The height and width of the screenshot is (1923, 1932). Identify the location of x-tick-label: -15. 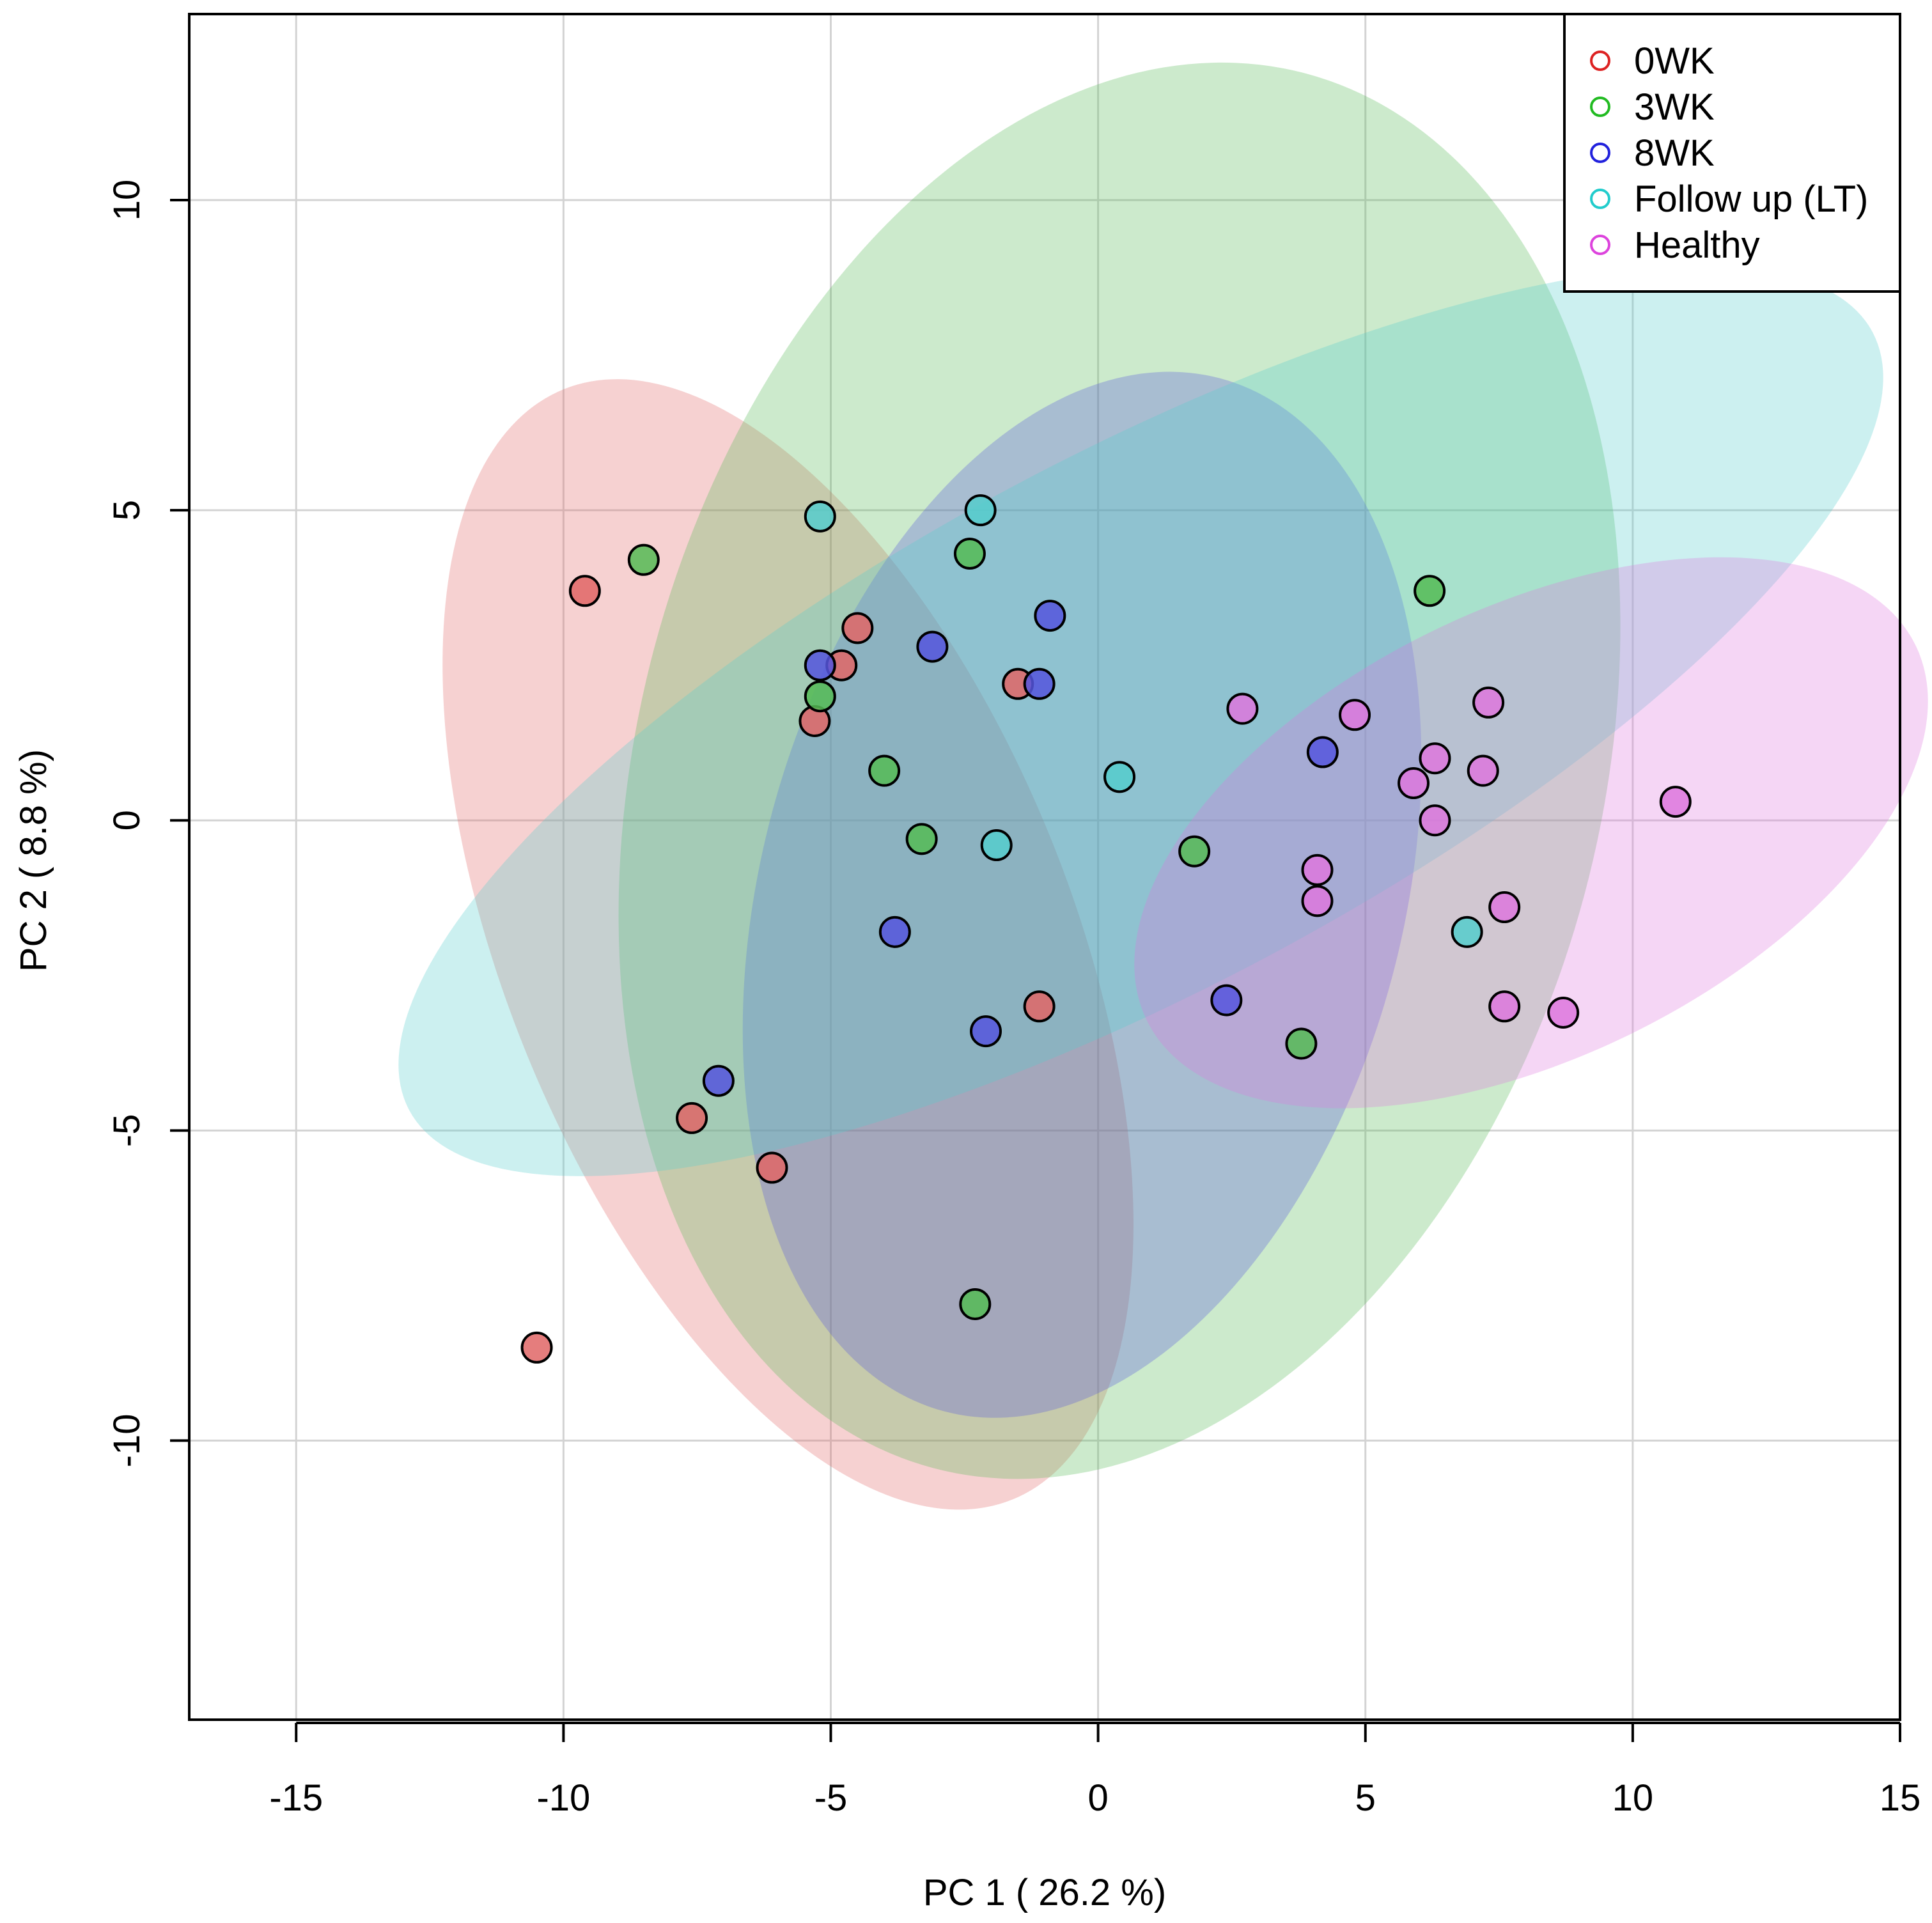
(296, 1798).